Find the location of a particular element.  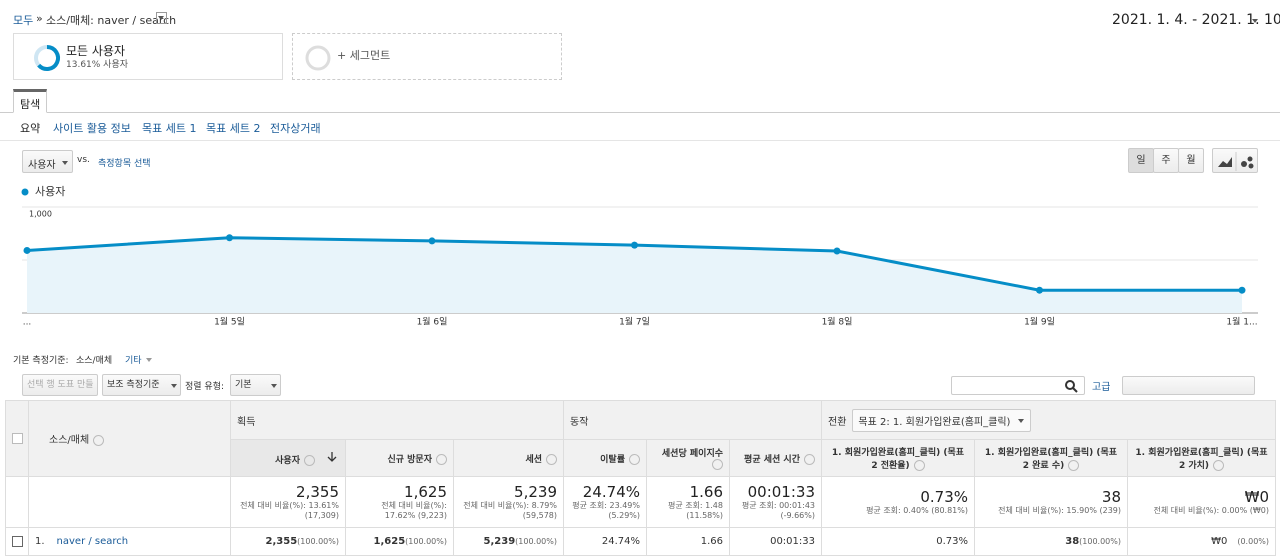

column-header: 1. 회원가입완료(홈피_클릭) (목표 2 가치) is located at coordinates (1201, 458).